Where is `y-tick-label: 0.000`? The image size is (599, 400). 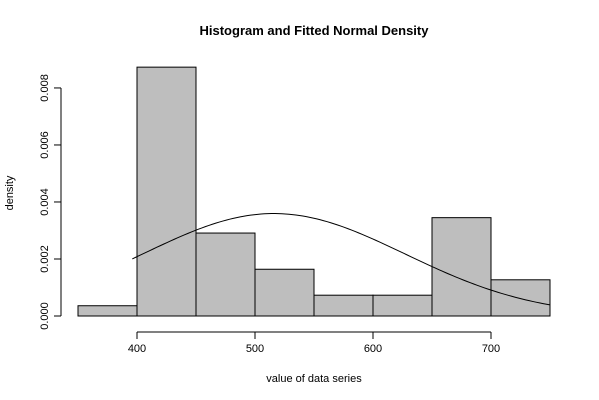
y-tick-label: 0.000 is located at coordinates (45, 316).